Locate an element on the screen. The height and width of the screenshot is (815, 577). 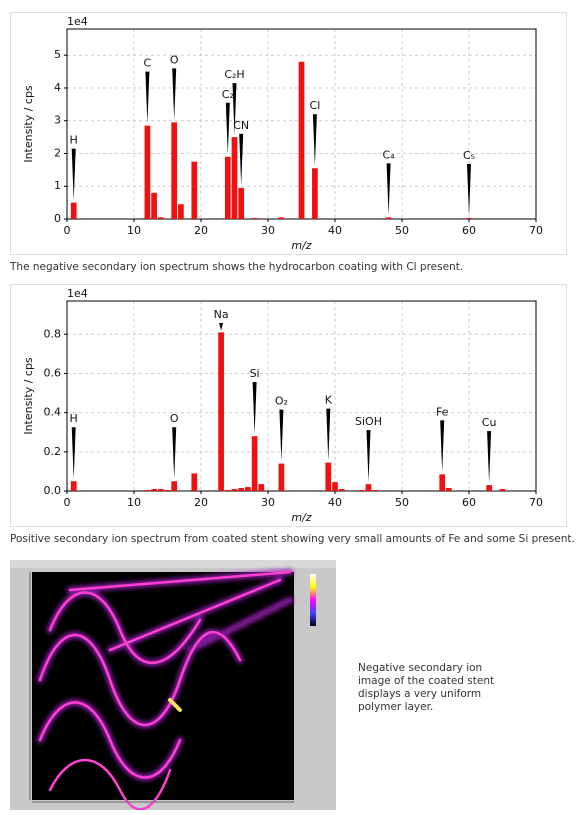
annotation: O₂ is located at coordinates (281, 401).